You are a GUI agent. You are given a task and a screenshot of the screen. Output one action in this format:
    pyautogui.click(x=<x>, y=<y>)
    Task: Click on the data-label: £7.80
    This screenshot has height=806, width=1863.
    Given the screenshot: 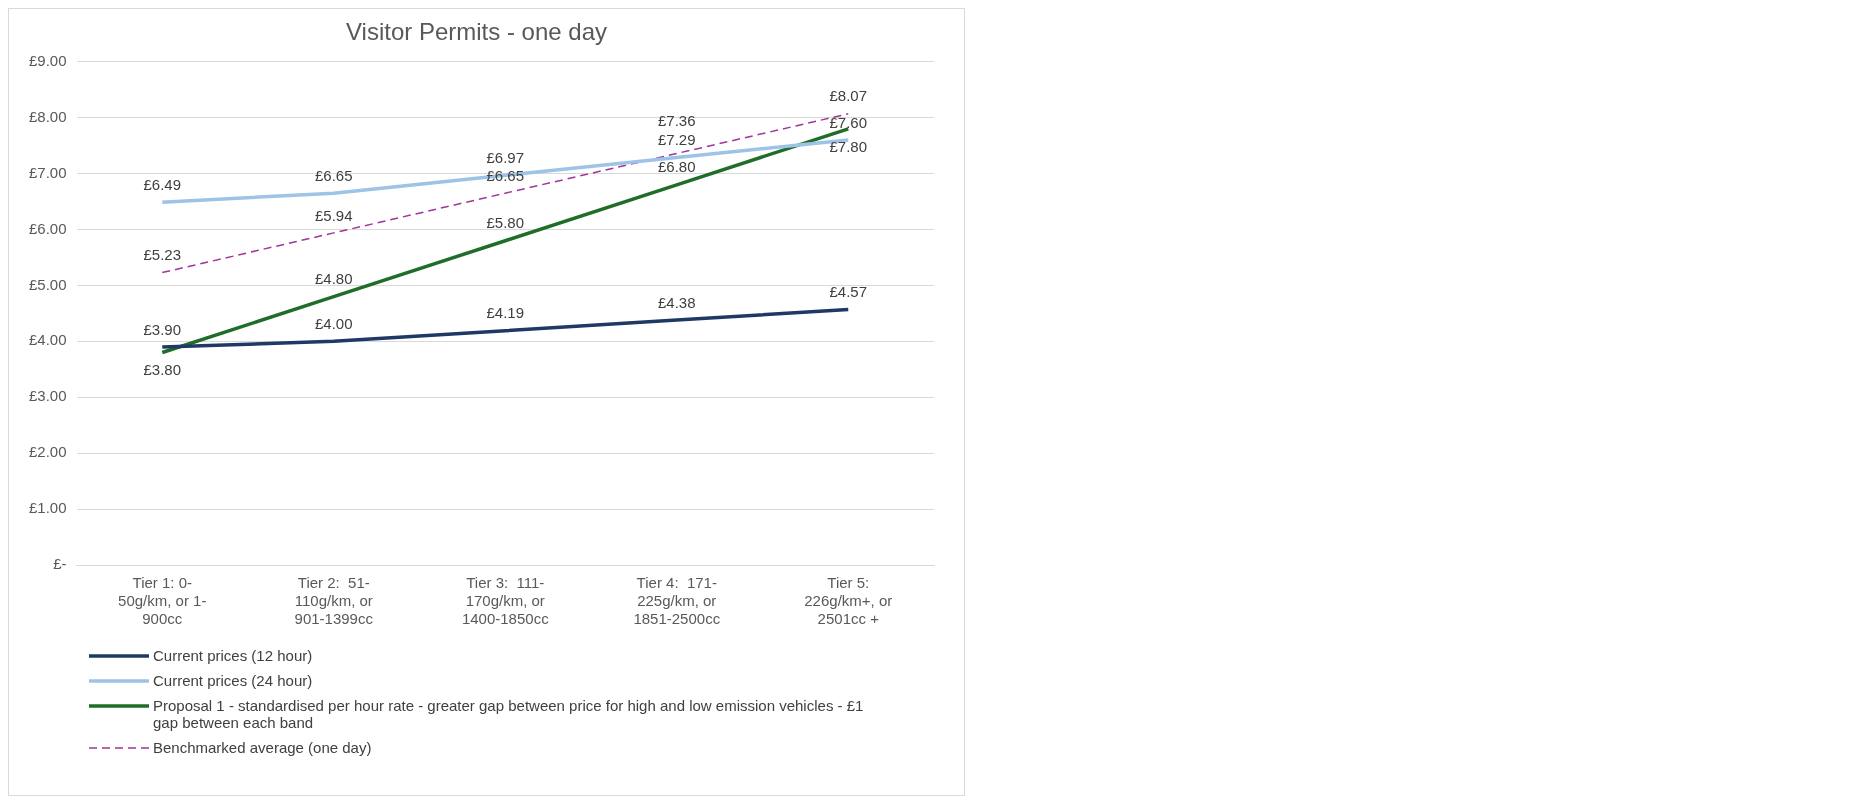 What is the action you would take?
    pyautogui.click(x=848, y=146)
    